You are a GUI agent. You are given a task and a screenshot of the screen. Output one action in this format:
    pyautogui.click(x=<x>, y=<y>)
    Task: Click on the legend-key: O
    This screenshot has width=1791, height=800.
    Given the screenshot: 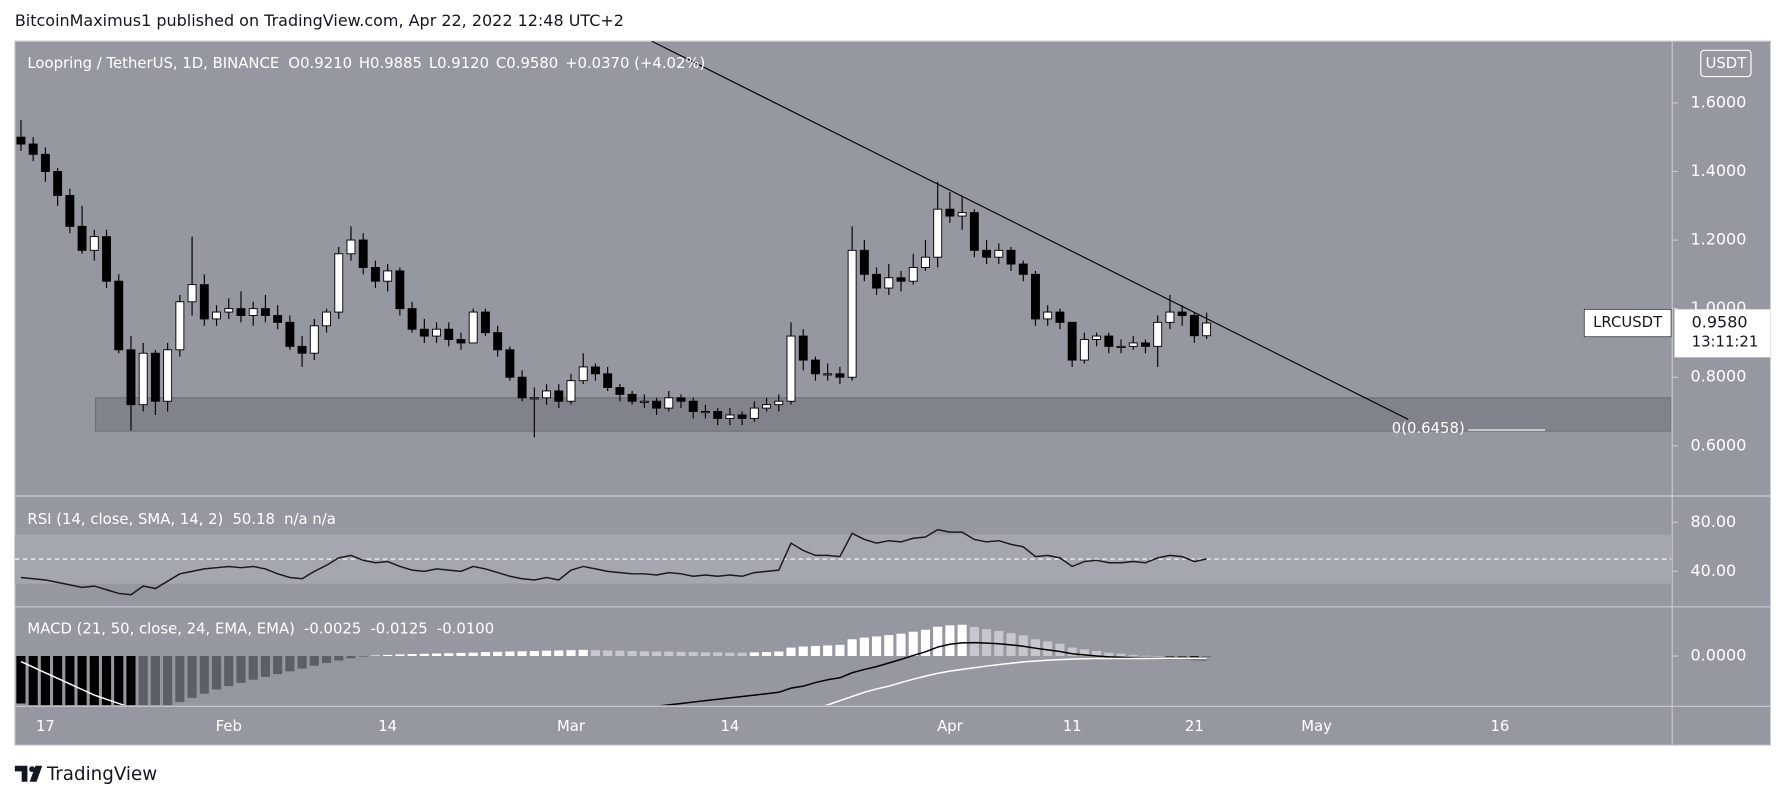 What is the action you would take?
    pyautogui.click(x=294, y=63)
    